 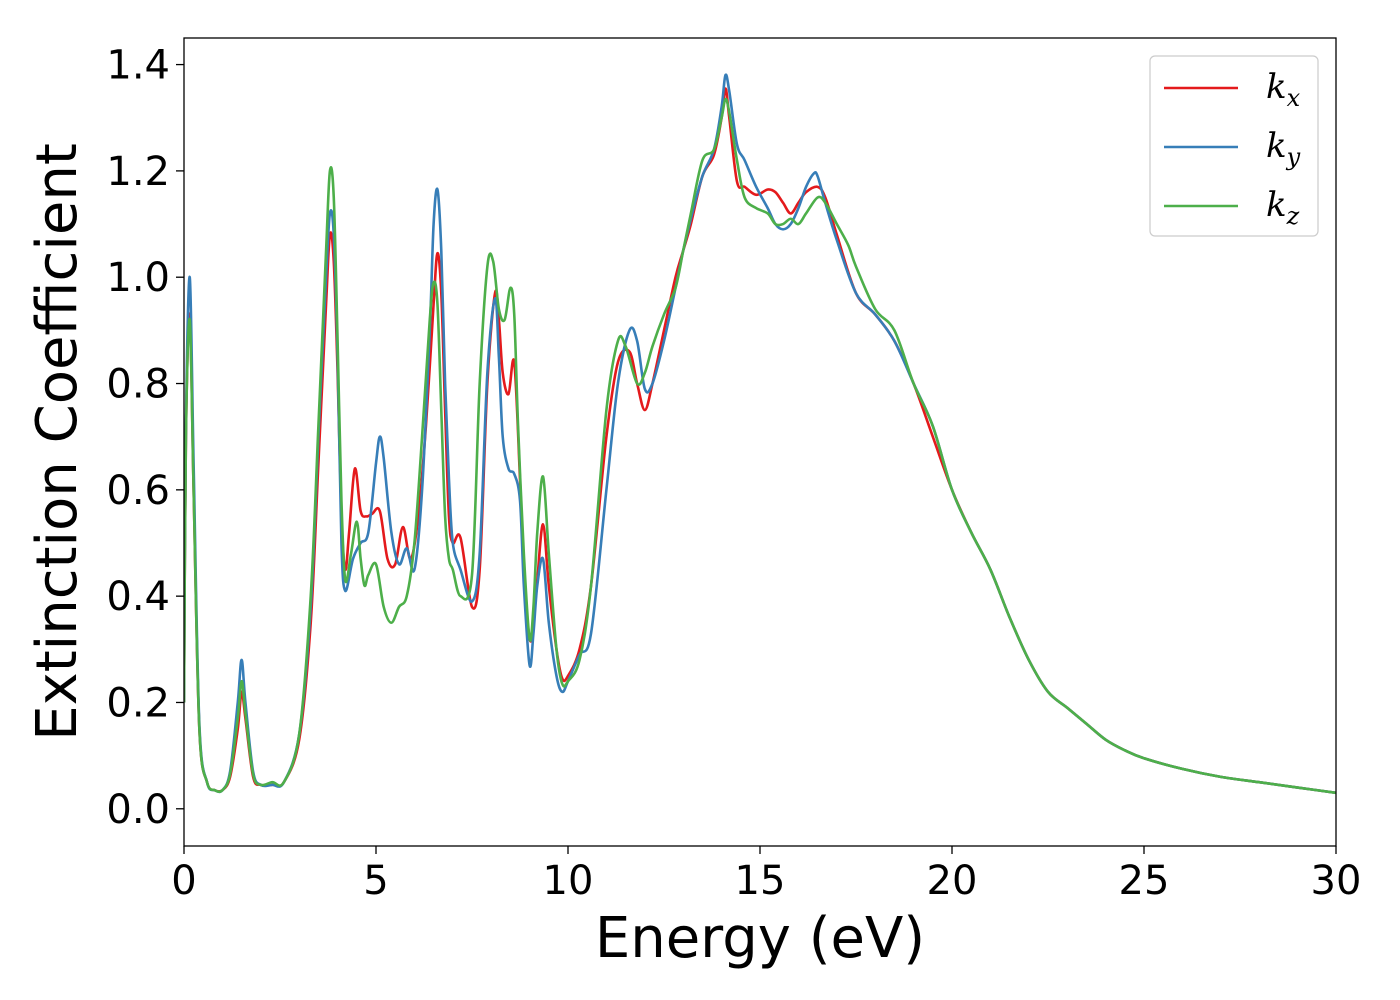 I want to click on y-tick-label: 0.4, so click(x=138, y=597).